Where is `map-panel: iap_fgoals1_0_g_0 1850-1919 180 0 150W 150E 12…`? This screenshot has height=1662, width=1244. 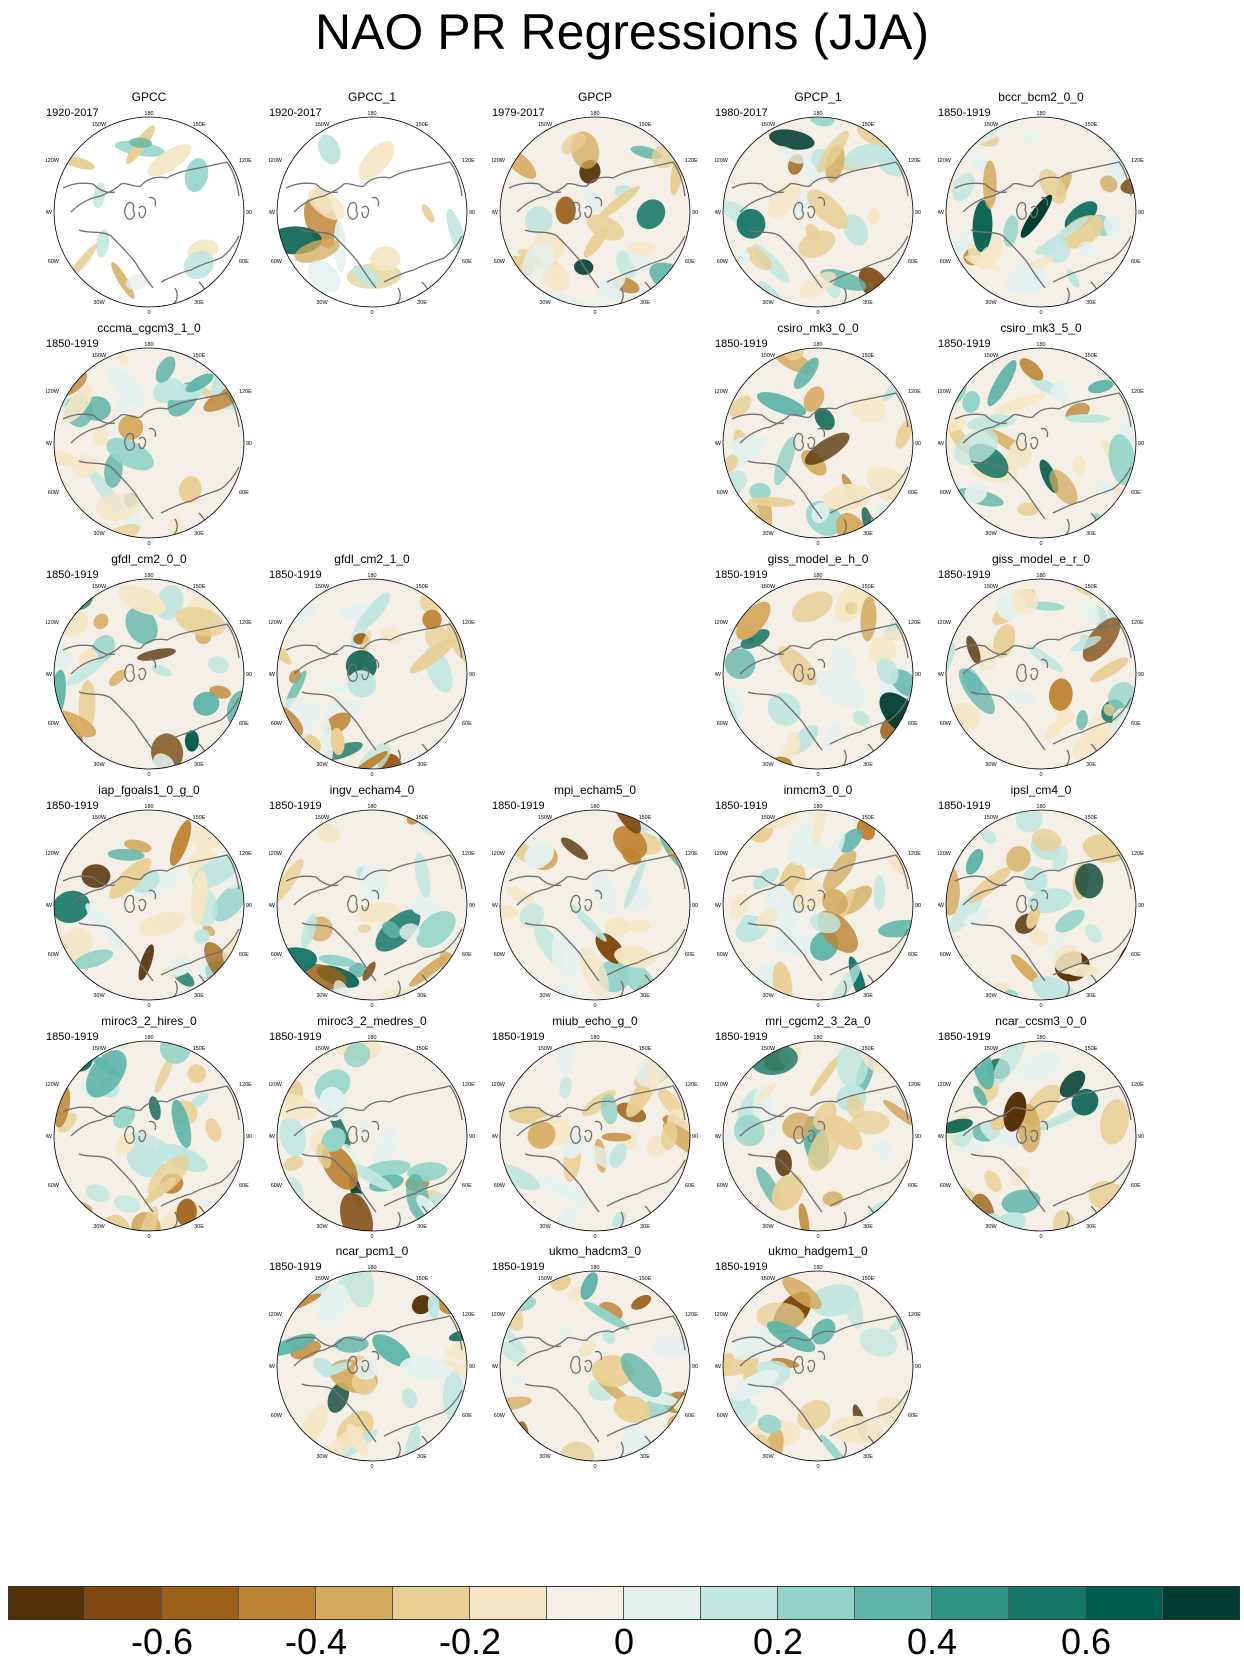
map-panel: iap_fgoals1_0_g_0 1850-1919 180 0 150W 150E 12… is located at coordinates (149, 897).